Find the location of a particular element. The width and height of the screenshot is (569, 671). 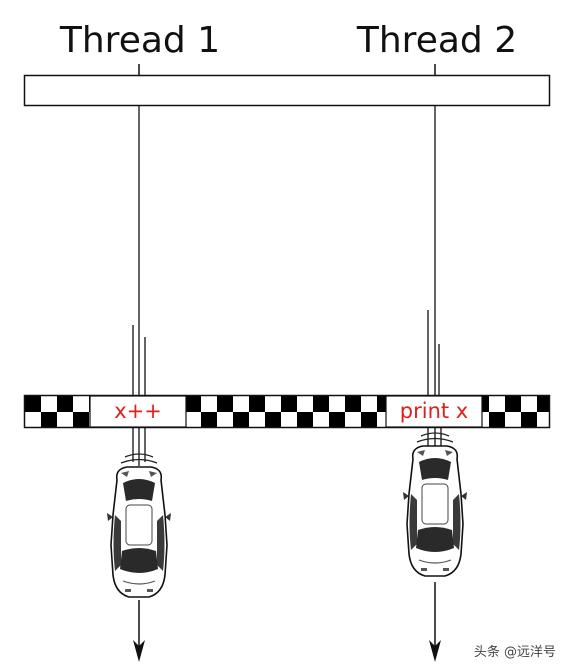

checkered-strip-border is located at coordinates (287, 411).